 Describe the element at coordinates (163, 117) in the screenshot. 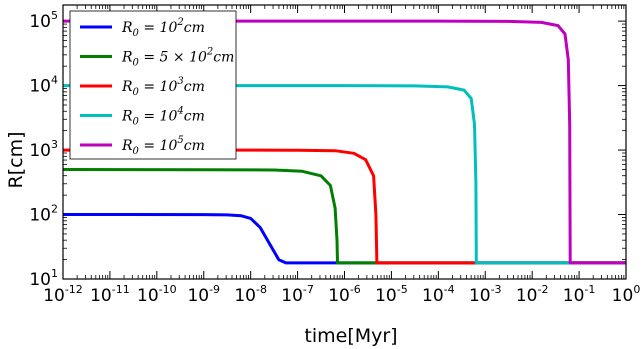

I see `legend-label: R0 = 104cm` at that location.